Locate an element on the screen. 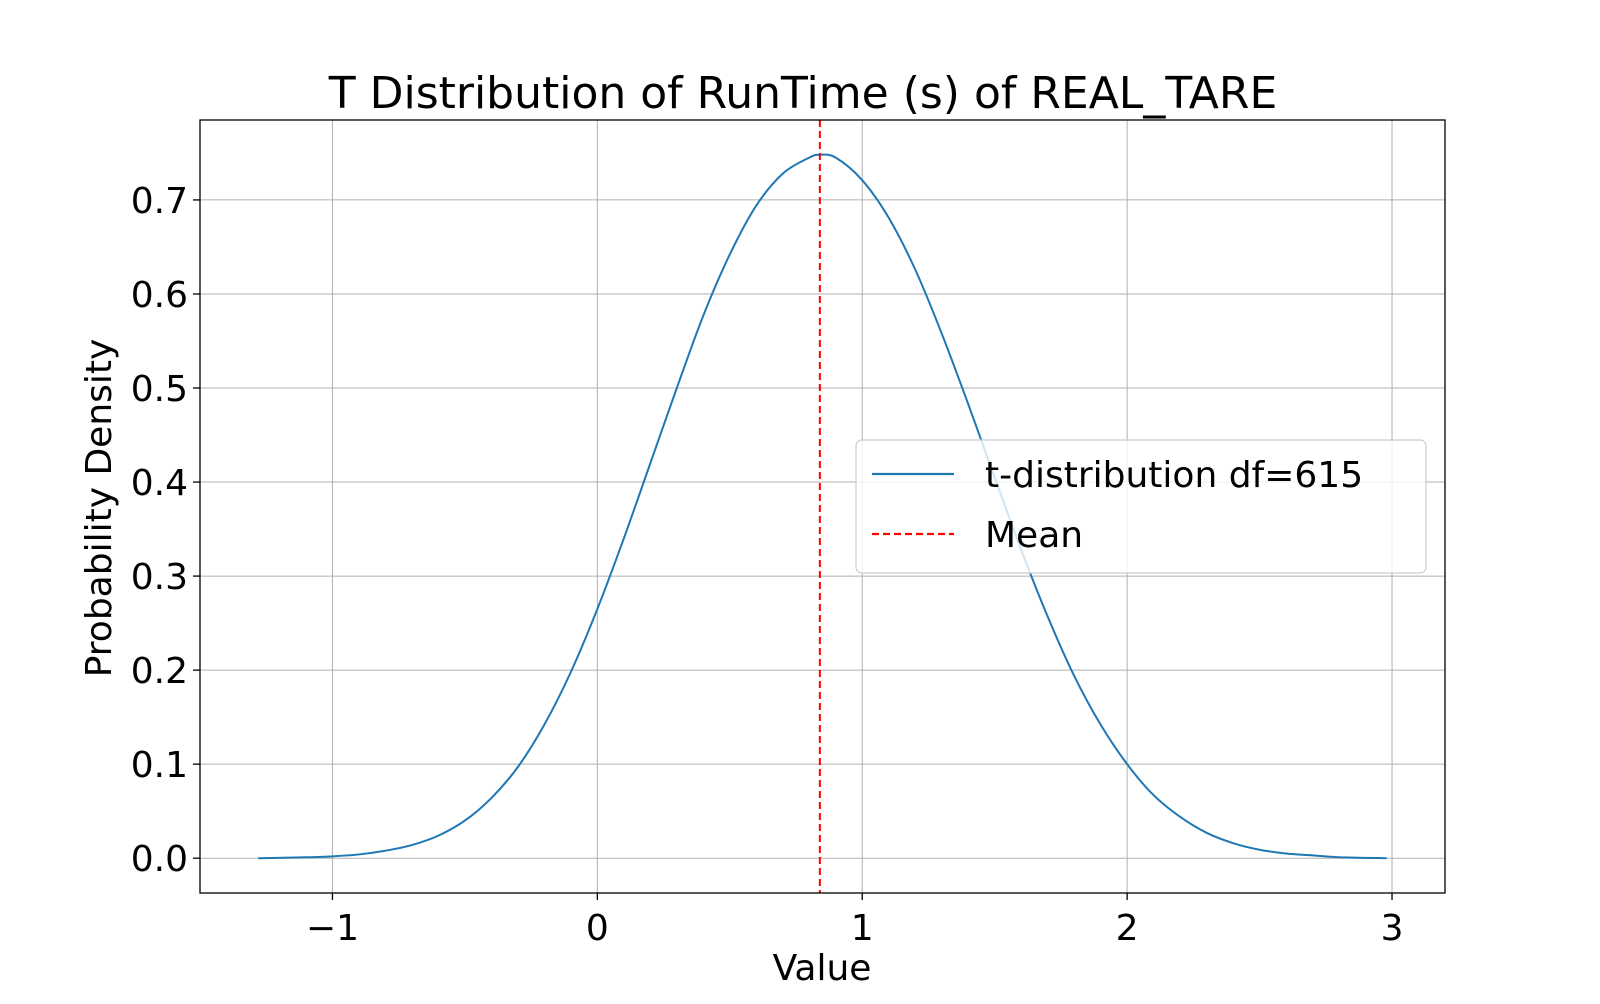 The height and width of the screenshot is (1004, 1600). legend-box is located at coordinates (1141, 506).